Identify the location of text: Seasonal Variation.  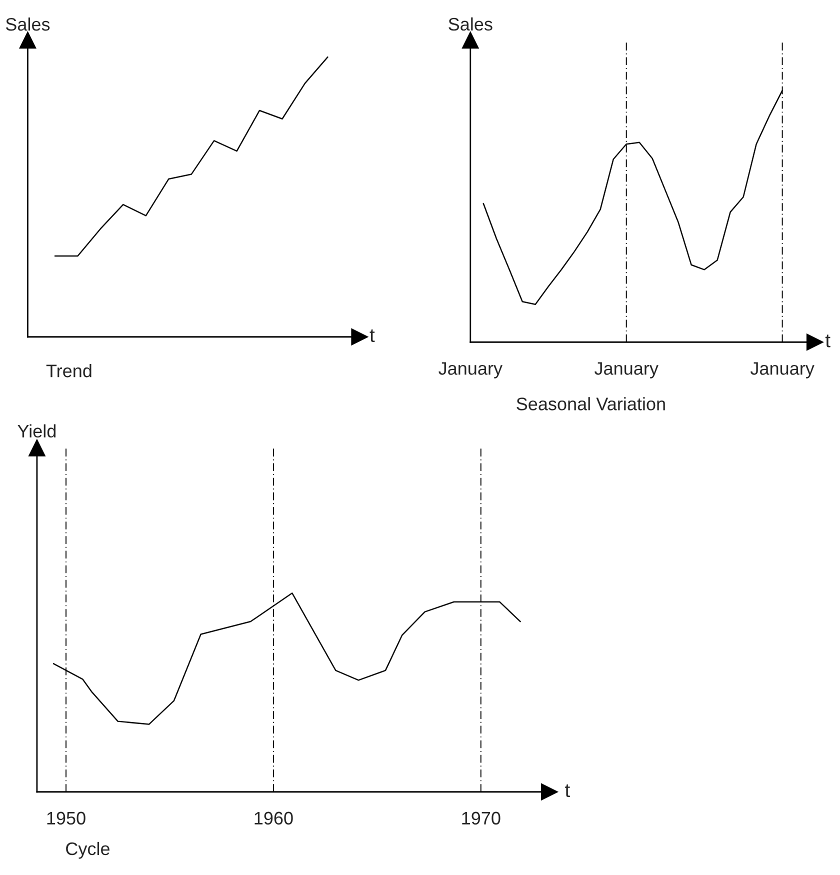
(590, 403).